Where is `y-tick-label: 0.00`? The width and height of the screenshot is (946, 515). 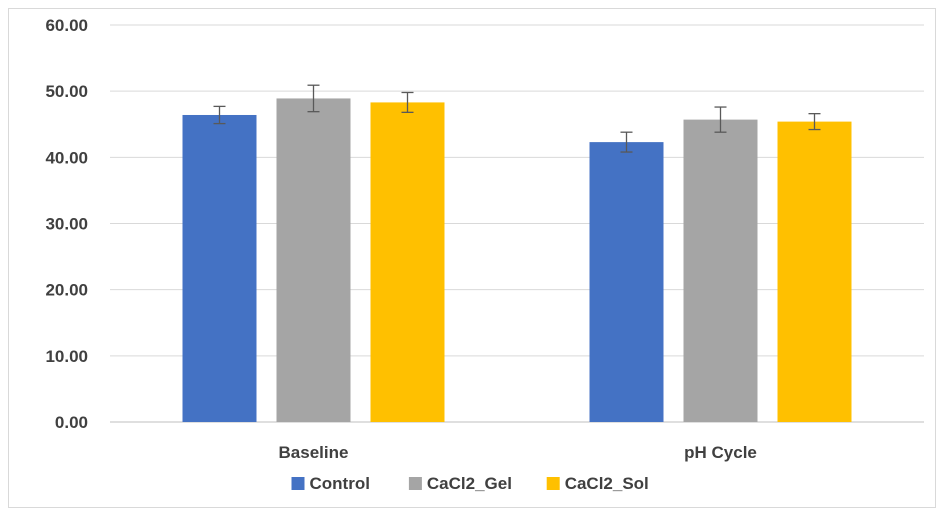
y-tick-label: 0.00 is located at coordinates (71, 422).